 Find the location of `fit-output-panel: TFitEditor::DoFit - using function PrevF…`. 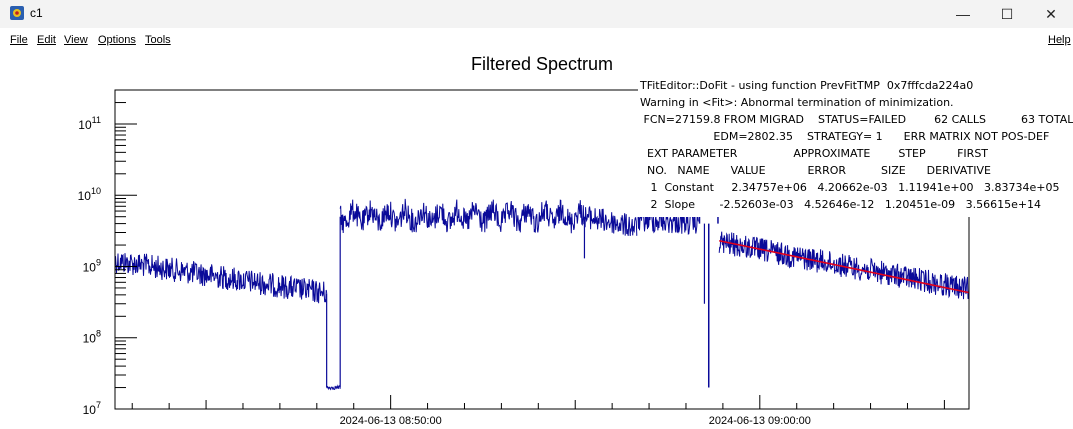

fit-output-panel: TFitEditor::DoFit - using function PrevF… is located at coordinates (855, 147).